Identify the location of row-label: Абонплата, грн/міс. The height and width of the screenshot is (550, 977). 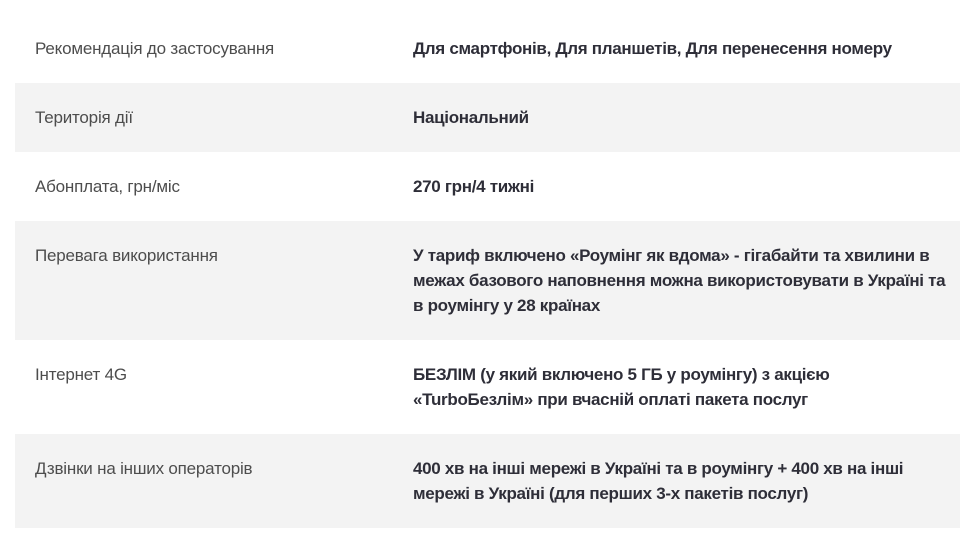
(107, 186).